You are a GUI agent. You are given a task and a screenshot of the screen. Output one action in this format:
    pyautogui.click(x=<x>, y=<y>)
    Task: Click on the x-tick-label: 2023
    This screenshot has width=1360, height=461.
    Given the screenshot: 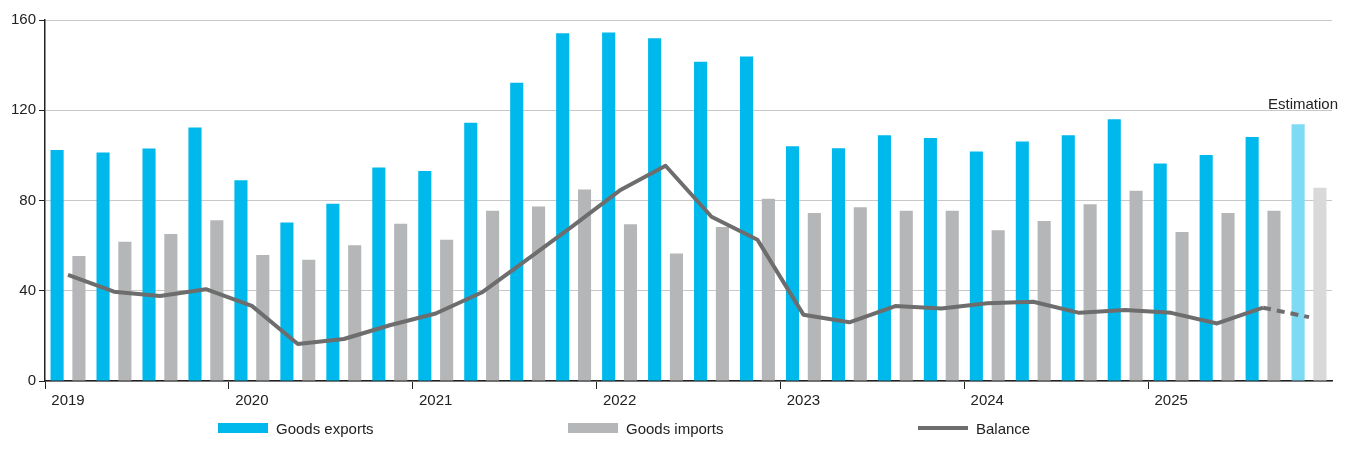 What is the action you would take?
    pyautogui.click(x=803, y=400)
    